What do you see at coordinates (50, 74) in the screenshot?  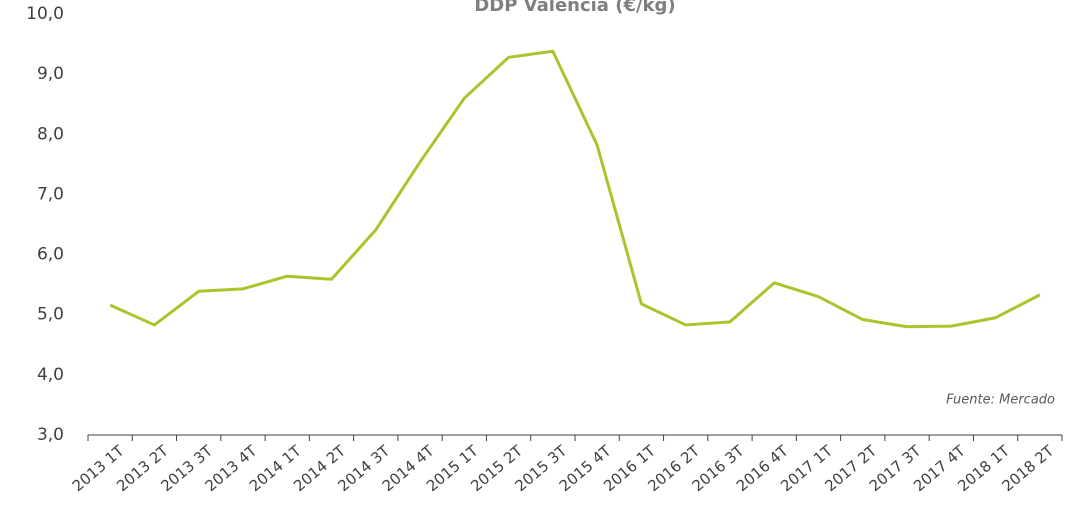 I see `y-tick-label: 9,0` at bounding box center [50, 74].